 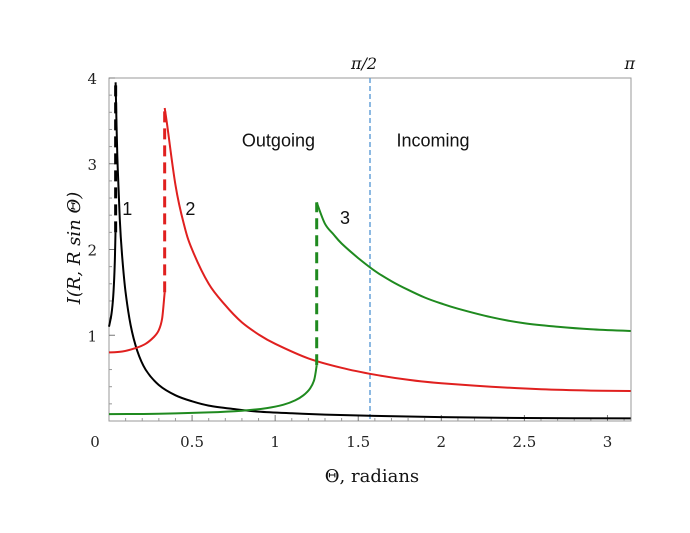 What do you see at coordinates (92, 79) in the screenshot?
I see `y-tick-label-3: 4` at bounding box center [92, 79].